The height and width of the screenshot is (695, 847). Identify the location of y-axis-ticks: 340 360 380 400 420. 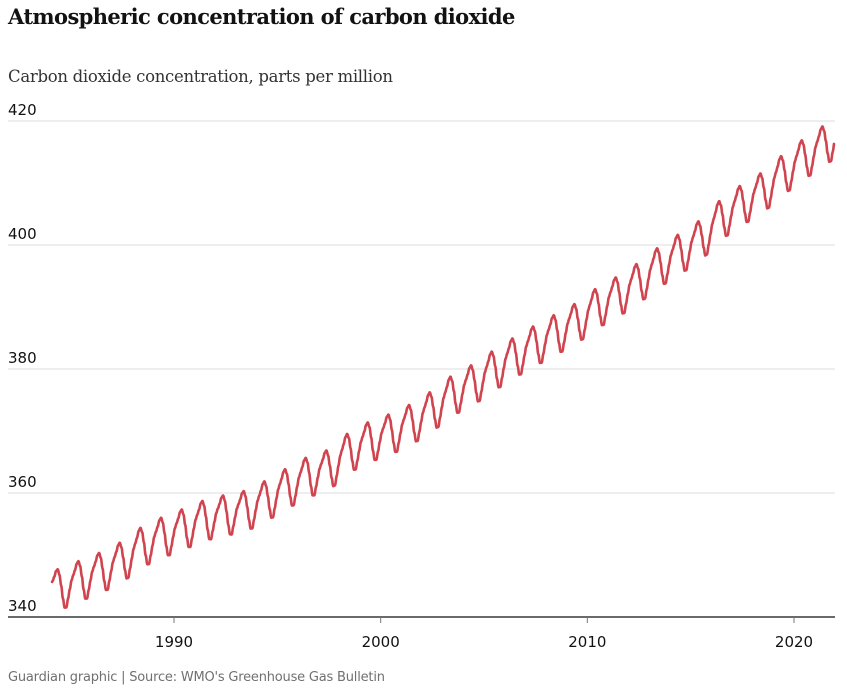
(22, 358).